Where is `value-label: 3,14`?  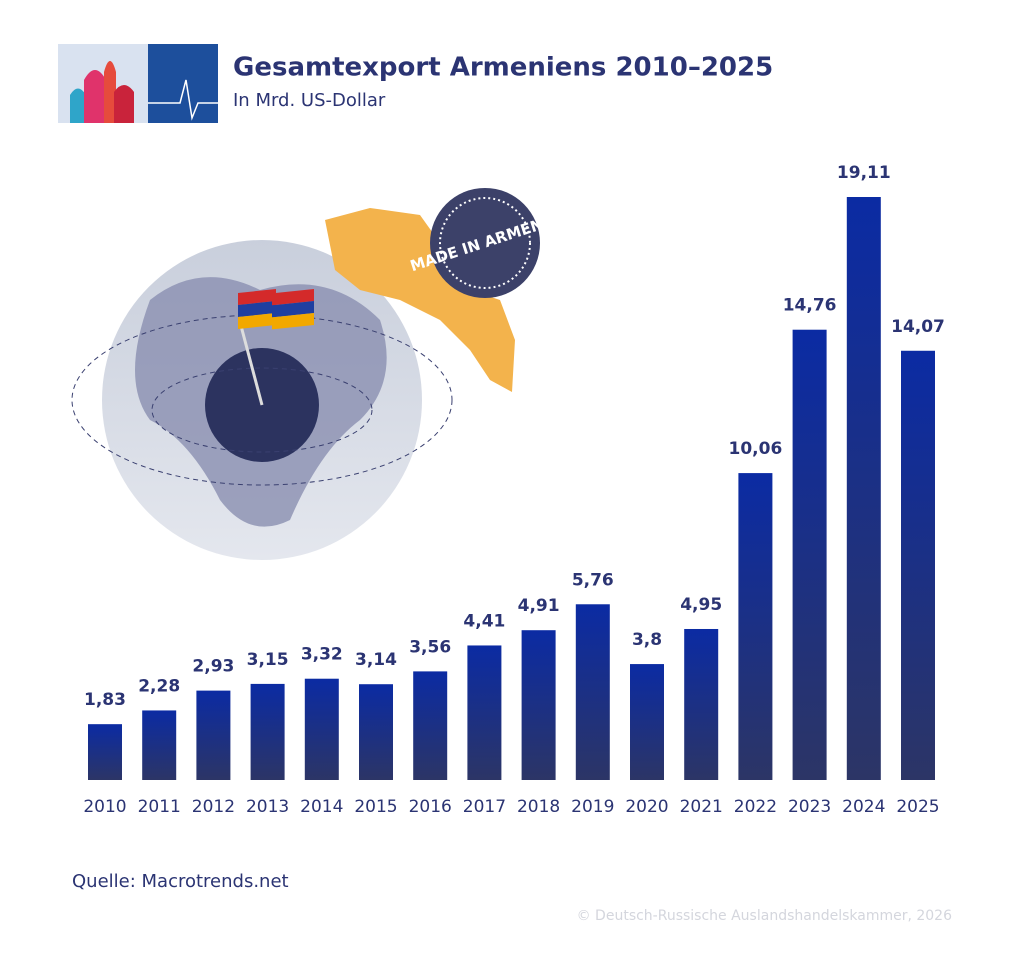
value-label: 3,14 is located at coordinates (376, 660).